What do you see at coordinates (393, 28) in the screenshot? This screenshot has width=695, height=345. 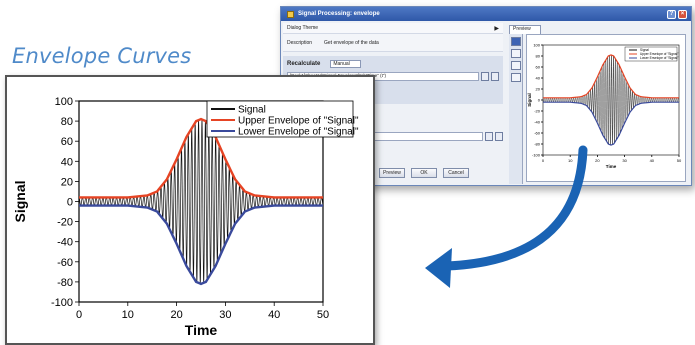 I see `dialog-theme-row: Dialog Theme ▶` at bounding box center [393, 28].